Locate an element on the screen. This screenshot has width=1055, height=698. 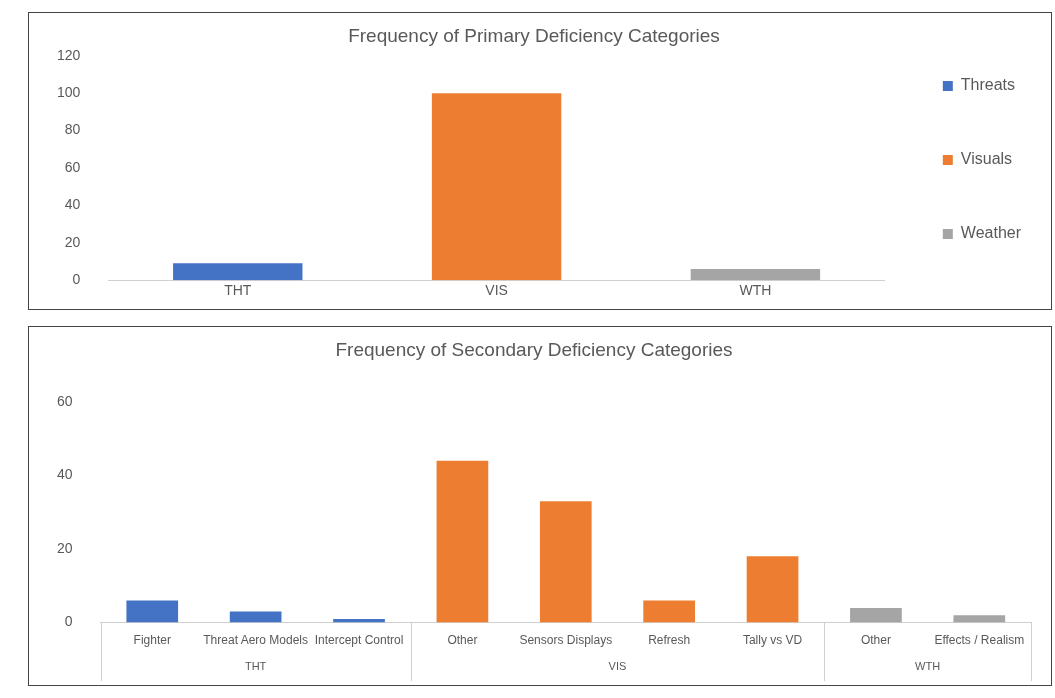
x-tick-label: VIS is located at coordinates (496, 290).